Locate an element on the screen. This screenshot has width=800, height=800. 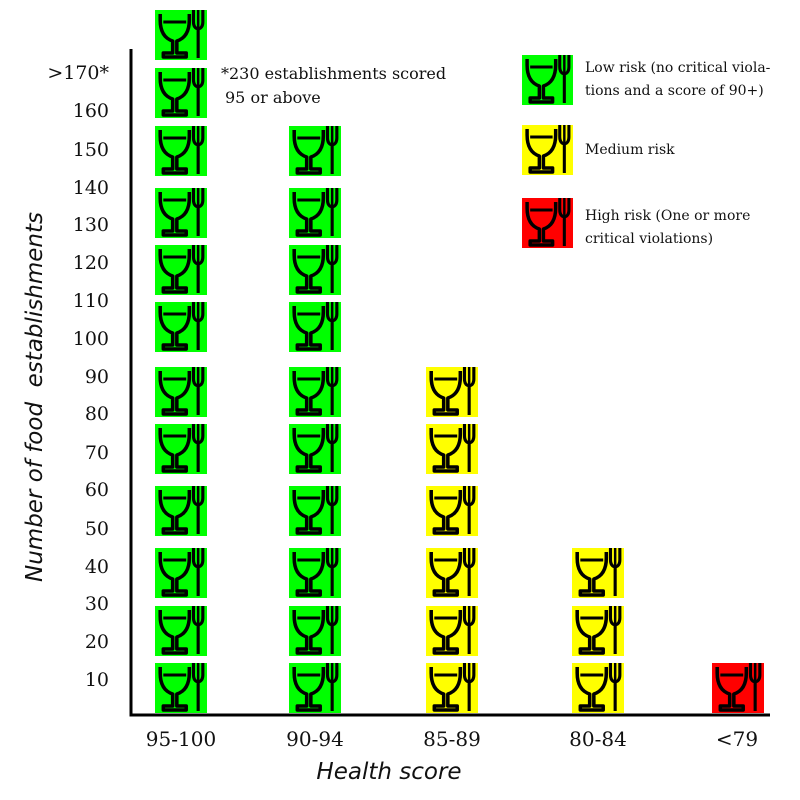
x-tick-label: 80-84 is located at coordinates (598, 739).